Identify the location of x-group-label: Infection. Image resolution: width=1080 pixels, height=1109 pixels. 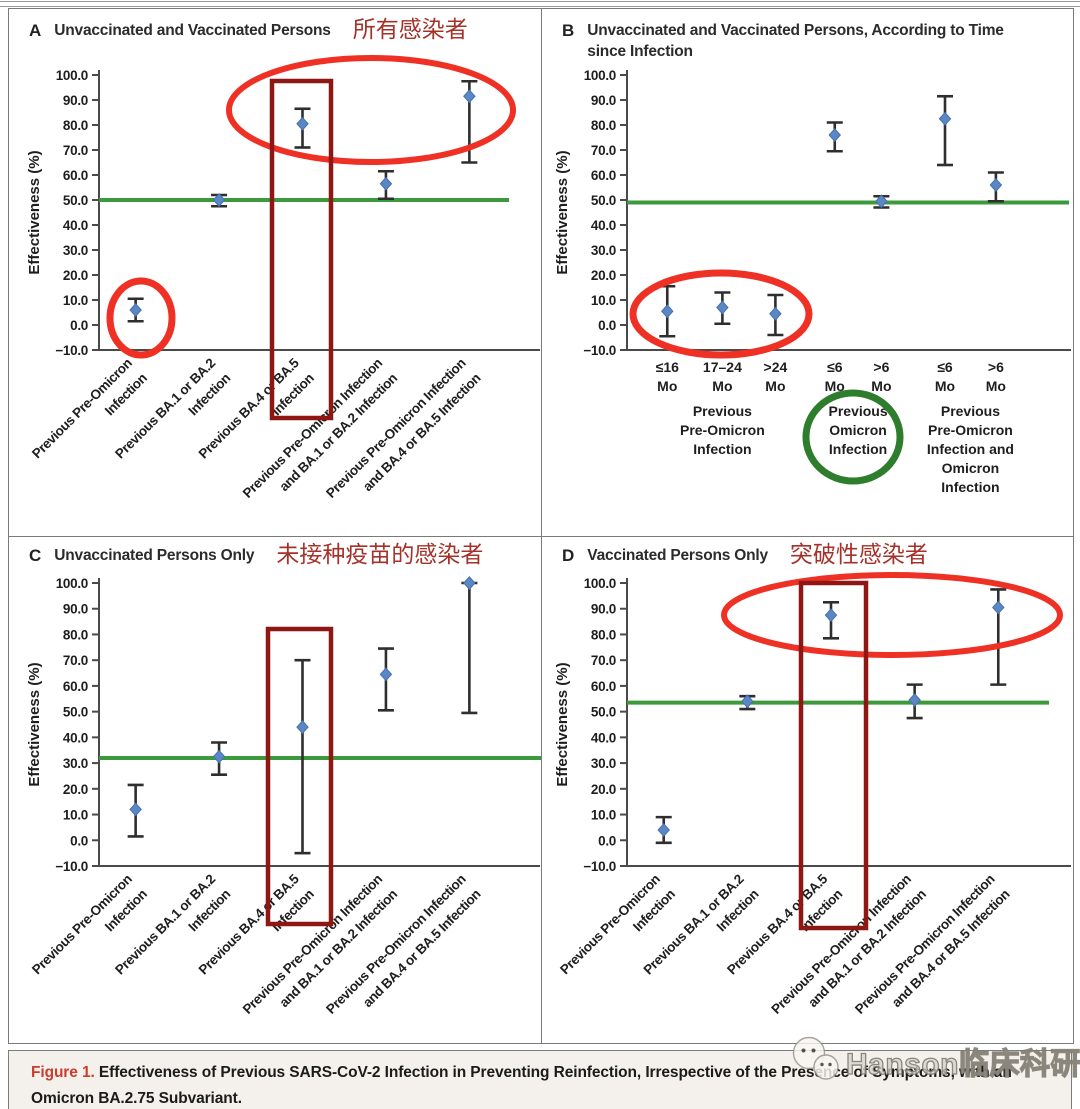
(722, 449).